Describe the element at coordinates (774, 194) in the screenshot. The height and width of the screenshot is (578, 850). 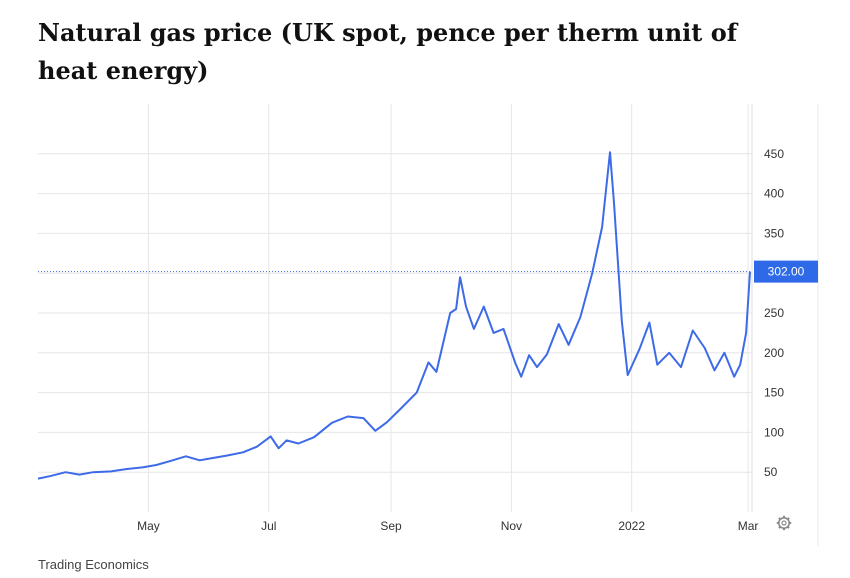
I see `y-tick-label: 400` at that location.